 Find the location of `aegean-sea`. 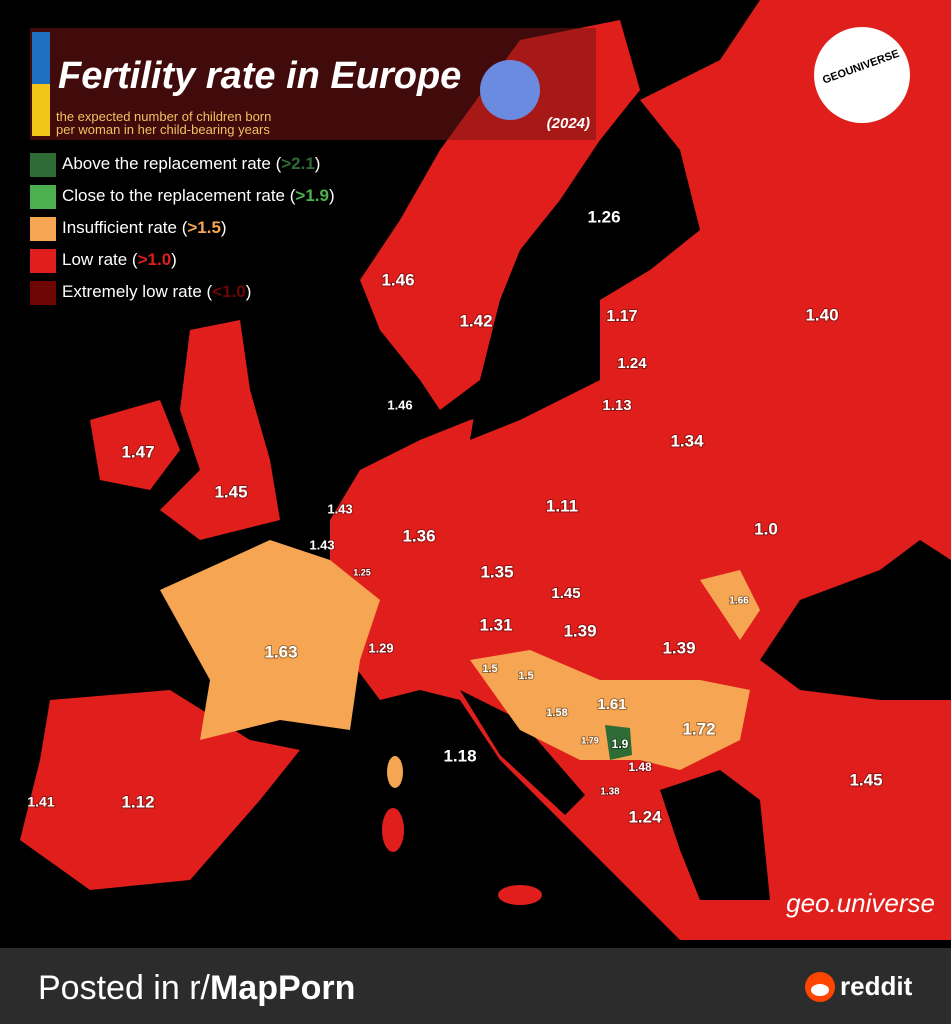

aegean-sea is located at coordinates (715, 835).